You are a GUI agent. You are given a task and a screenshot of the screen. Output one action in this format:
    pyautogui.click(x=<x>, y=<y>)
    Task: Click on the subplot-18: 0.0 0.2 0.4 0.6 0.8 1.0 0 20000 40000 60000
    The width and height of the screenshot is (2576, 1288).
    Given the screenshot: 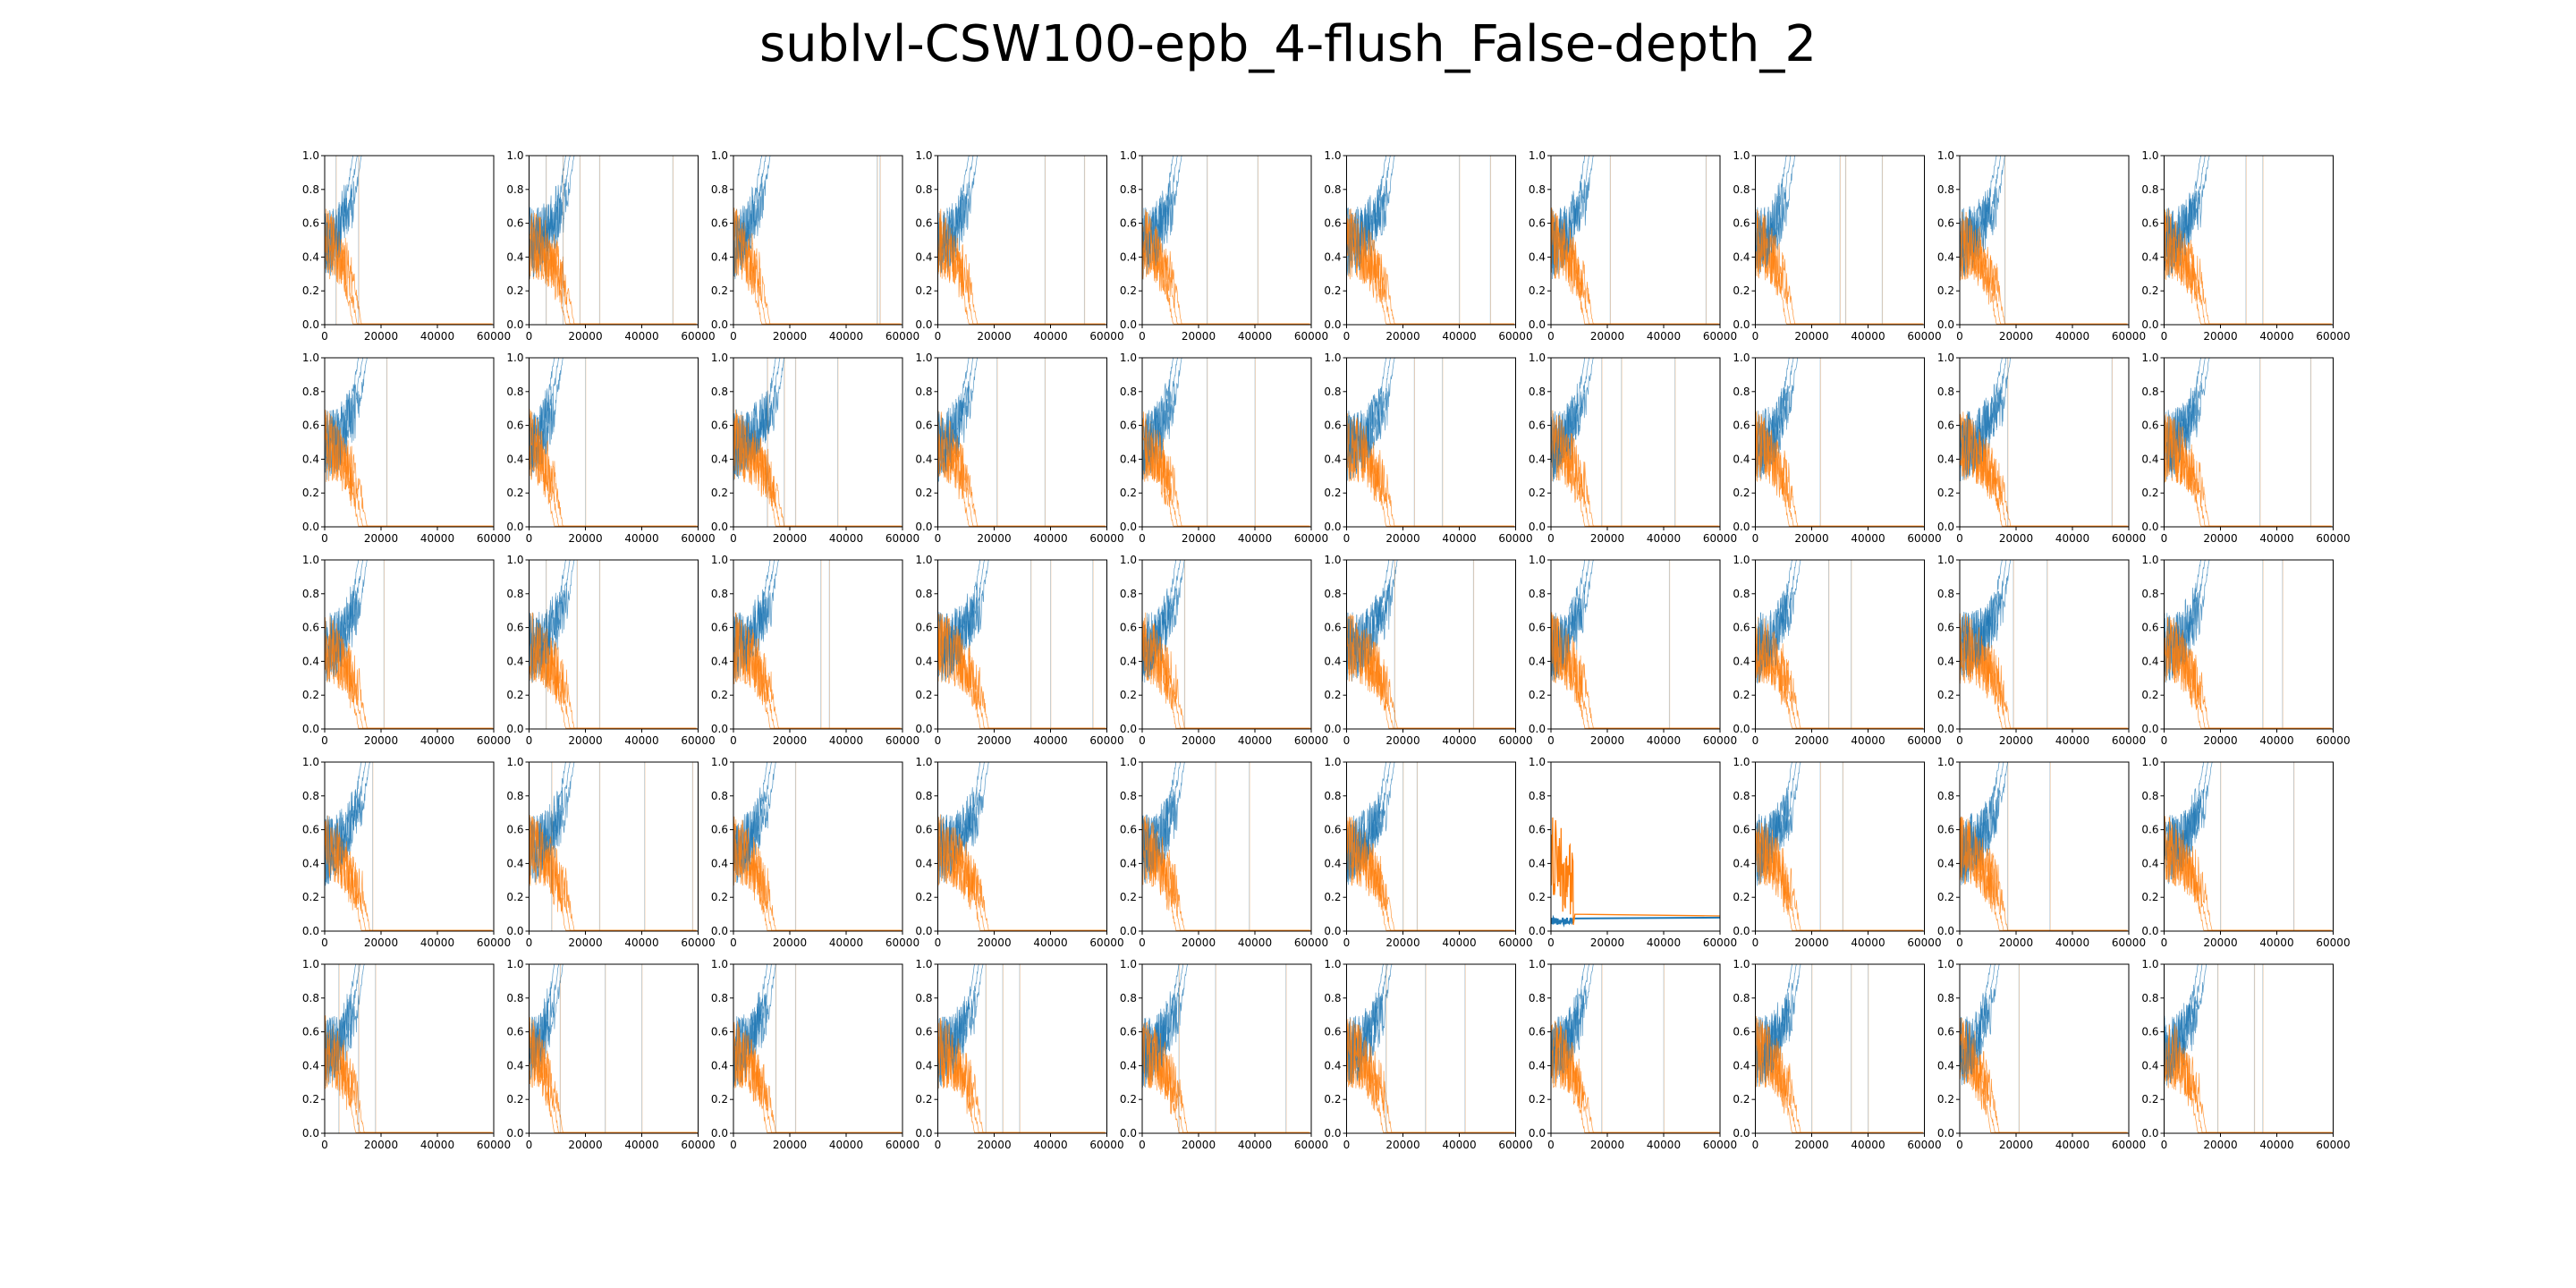 What is the action you would take?
    pyautogui.click(x=1837, y=448)
    